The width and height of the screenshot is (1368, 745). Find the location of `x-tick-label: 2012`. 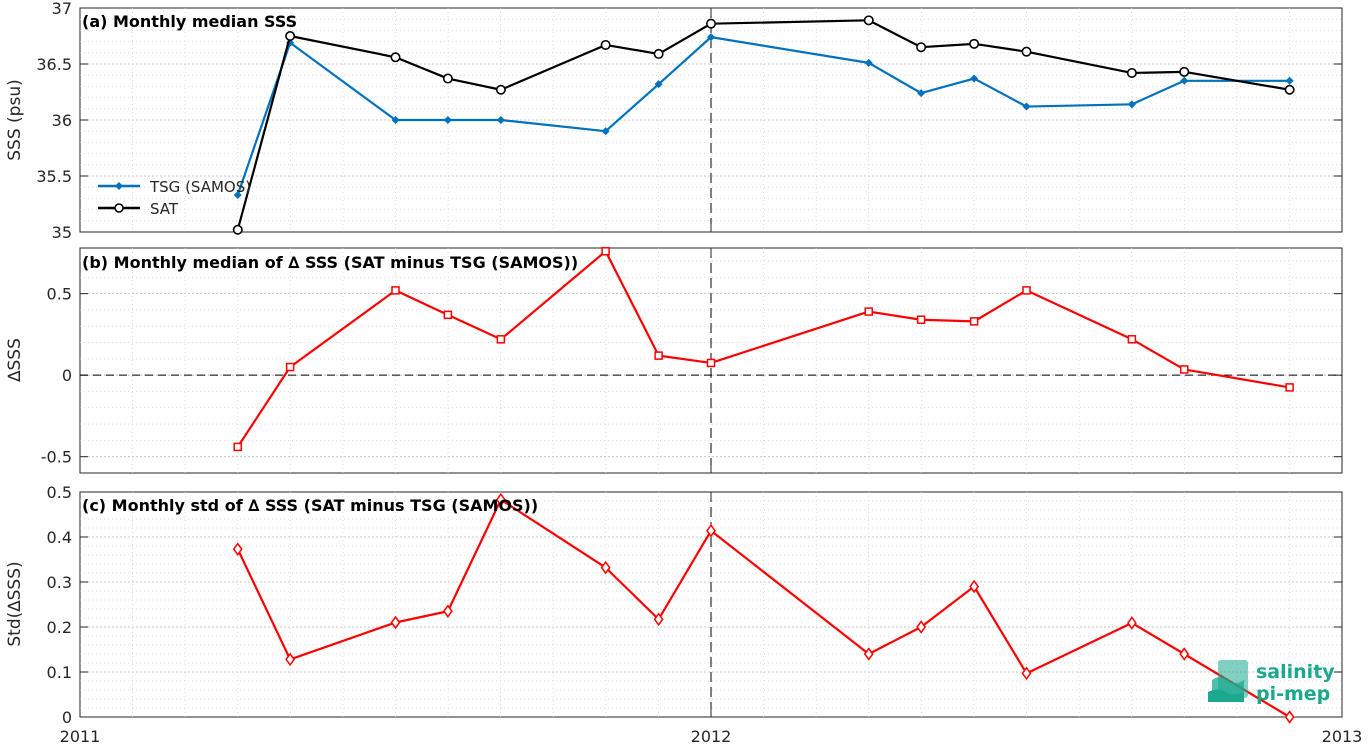

x-tick-label: 2012 is located at coordinates (711, 736).